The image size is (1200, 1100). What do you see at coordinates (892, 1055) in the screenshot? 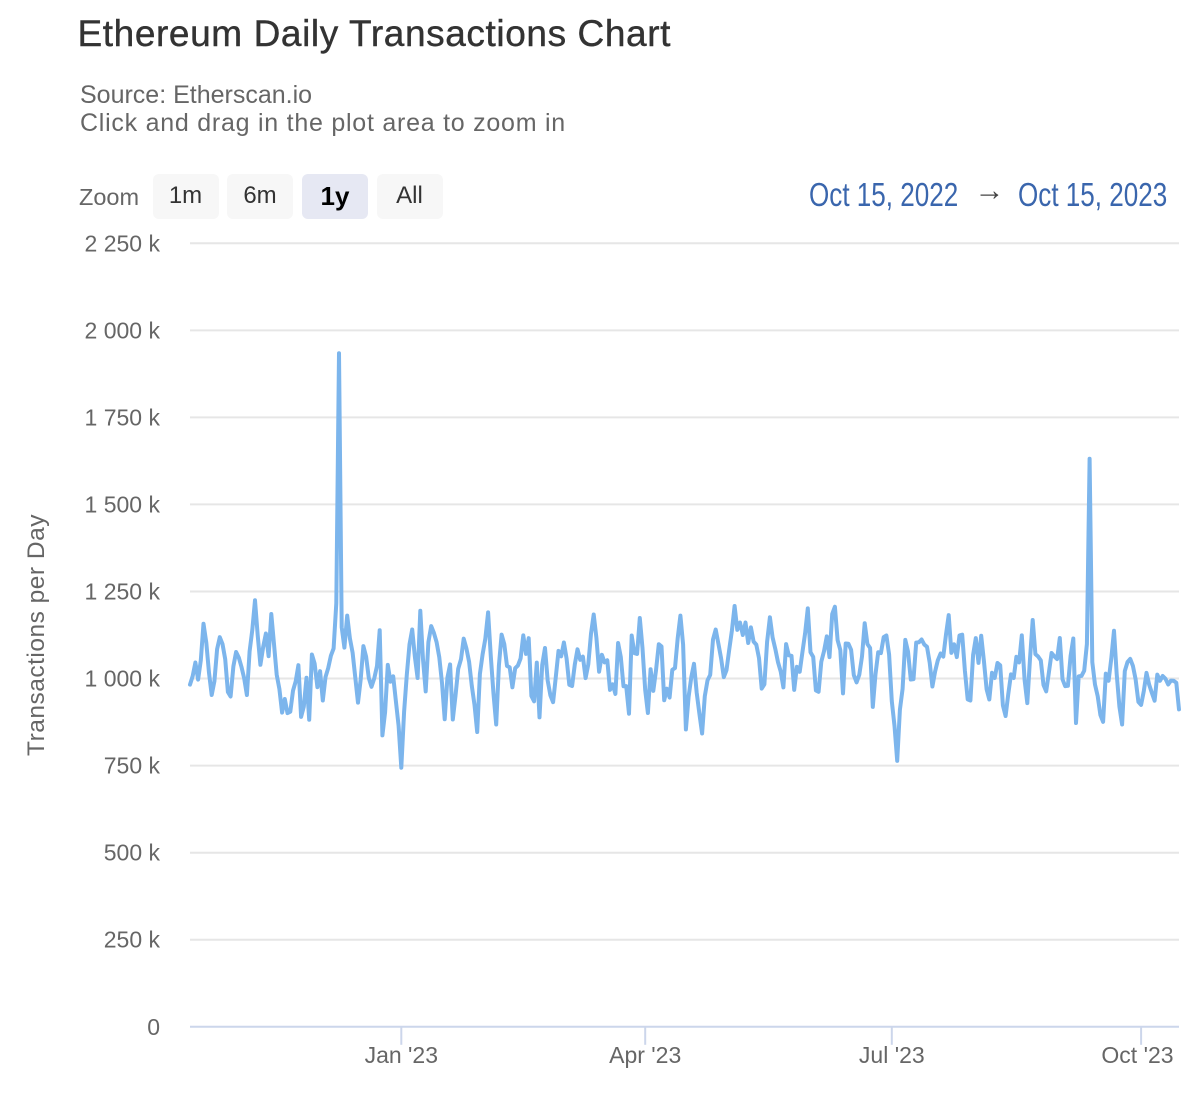
I see `svg-text: Jul '23` at bounding box center [892, 1055].